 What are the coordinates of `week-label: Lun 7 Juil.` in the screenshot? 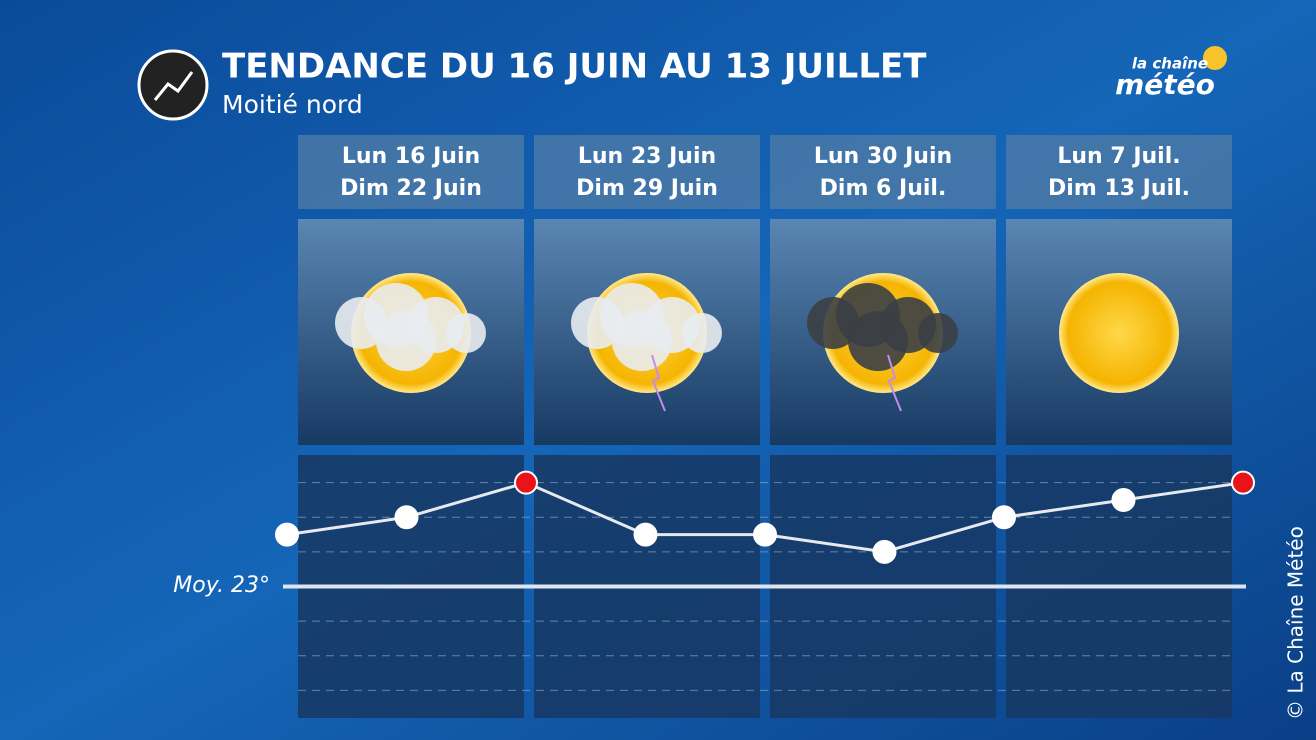 It's located at (1118, 156).